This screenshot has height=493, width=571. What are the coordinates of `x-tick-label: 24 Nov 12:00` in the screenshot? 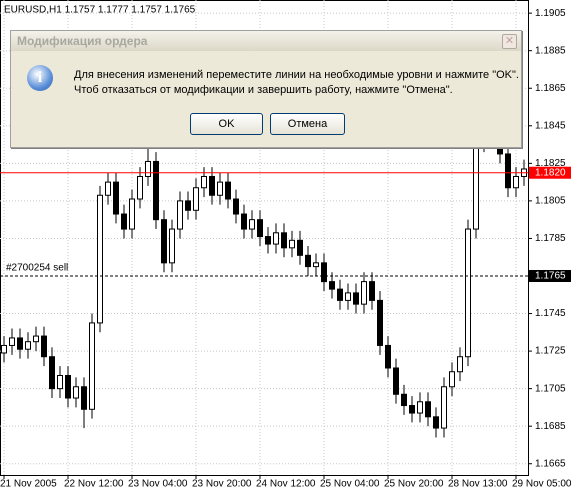 It's located at (286, 484).